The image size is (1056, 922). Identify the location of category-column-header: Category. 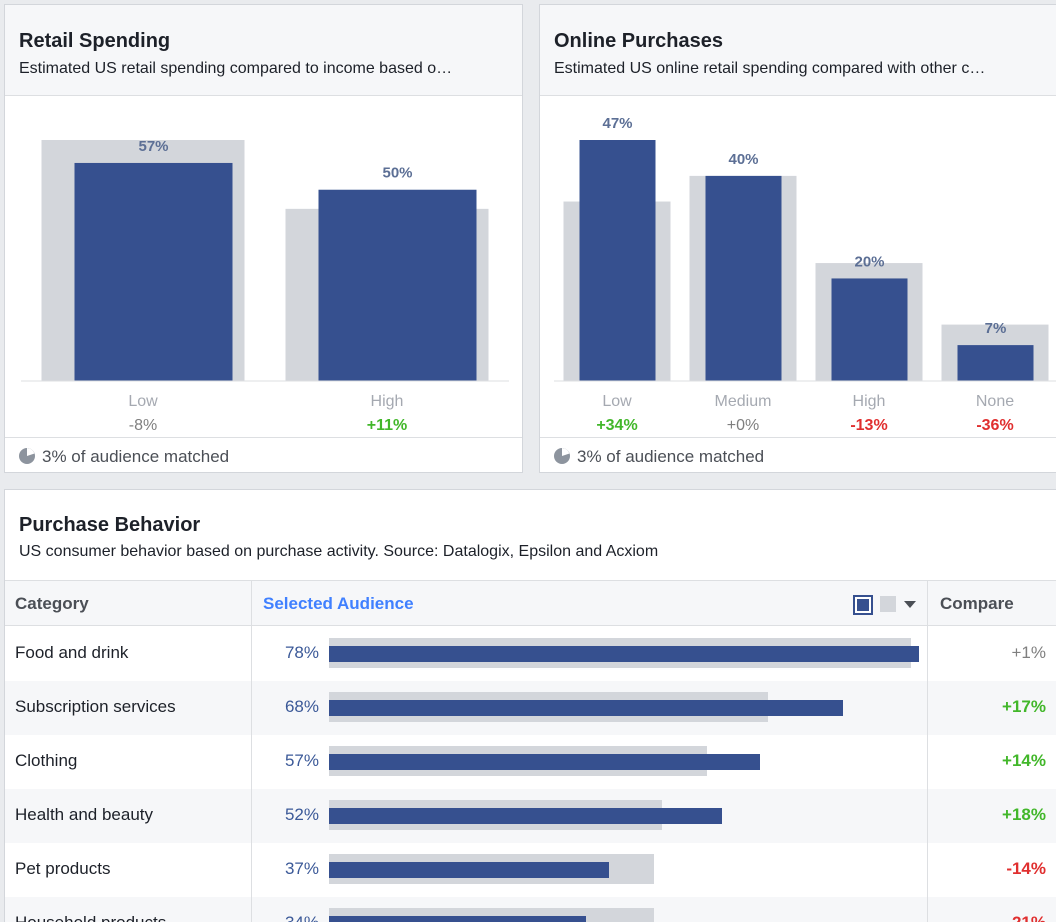
(52, 603).